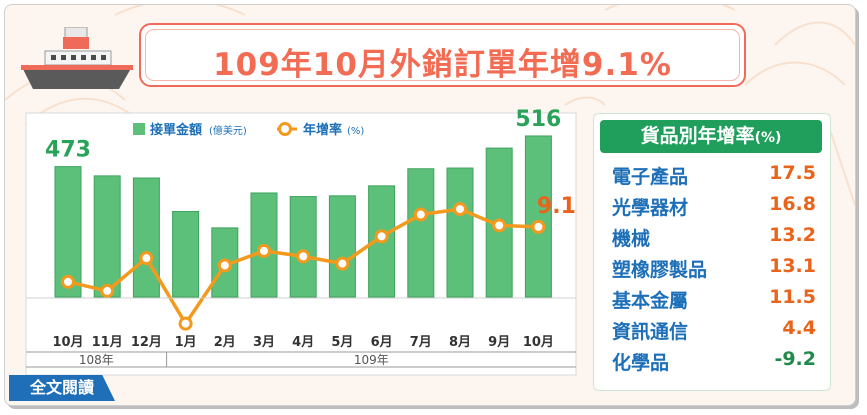 The width and height of the screenshot is (867, 415). I want to click on x-tick-label: 8月, so click(460, 342).